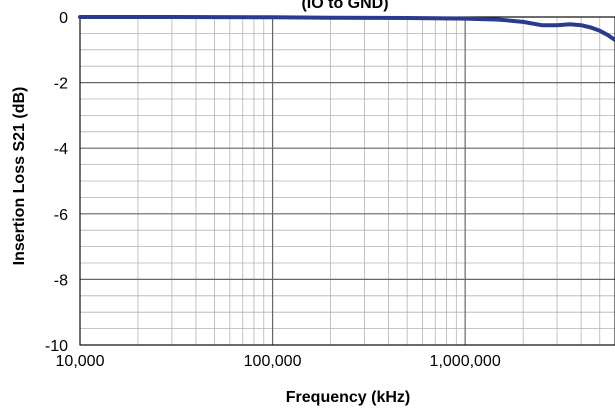  What do you see at coordinates (344, 6) in the screenshot?
I see `chart-title: (IO to GND)` at bounding box center [344, 6].